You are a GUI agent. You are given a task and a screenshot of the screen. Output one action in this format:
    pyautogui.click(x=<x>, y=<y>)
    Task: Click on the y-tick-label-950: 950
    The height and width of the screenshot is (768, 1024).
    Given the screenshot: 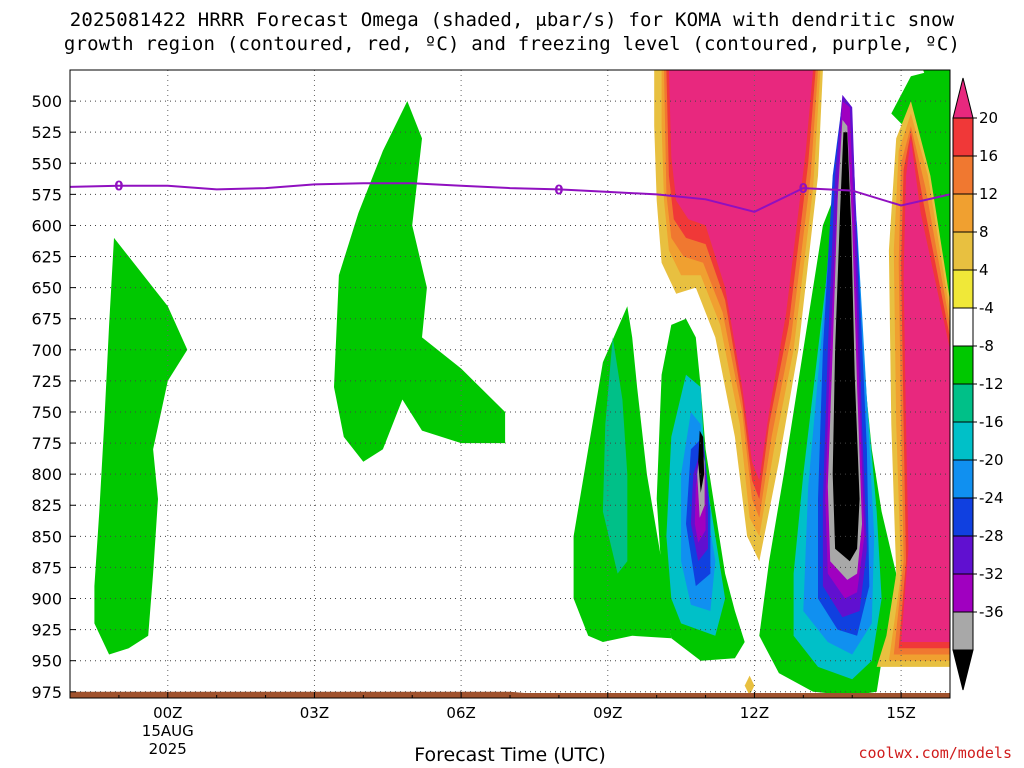 What is the action you would take?
    pyautogui.click(x=46, y=661)
    